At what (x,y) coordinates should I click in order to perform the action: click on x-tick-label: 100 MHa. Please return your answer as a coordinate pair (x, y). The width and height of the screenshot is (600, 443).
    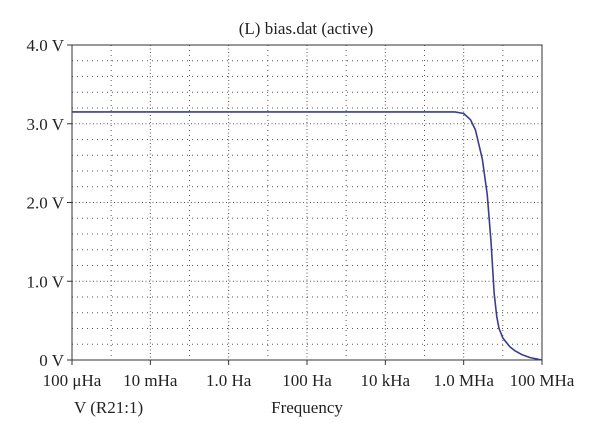
    Looking at the image, I should click on (542, 380).